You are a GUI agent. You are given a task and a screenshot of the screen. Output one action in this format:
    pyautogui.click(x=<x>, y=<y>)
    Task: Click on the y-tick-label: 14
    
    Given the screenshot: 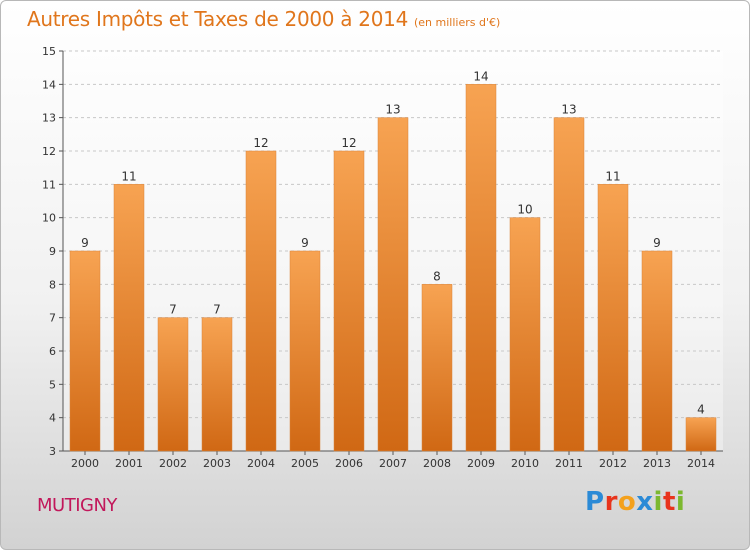 What is the action you would take?
    pyautogui.click(x=49, y=84)
    